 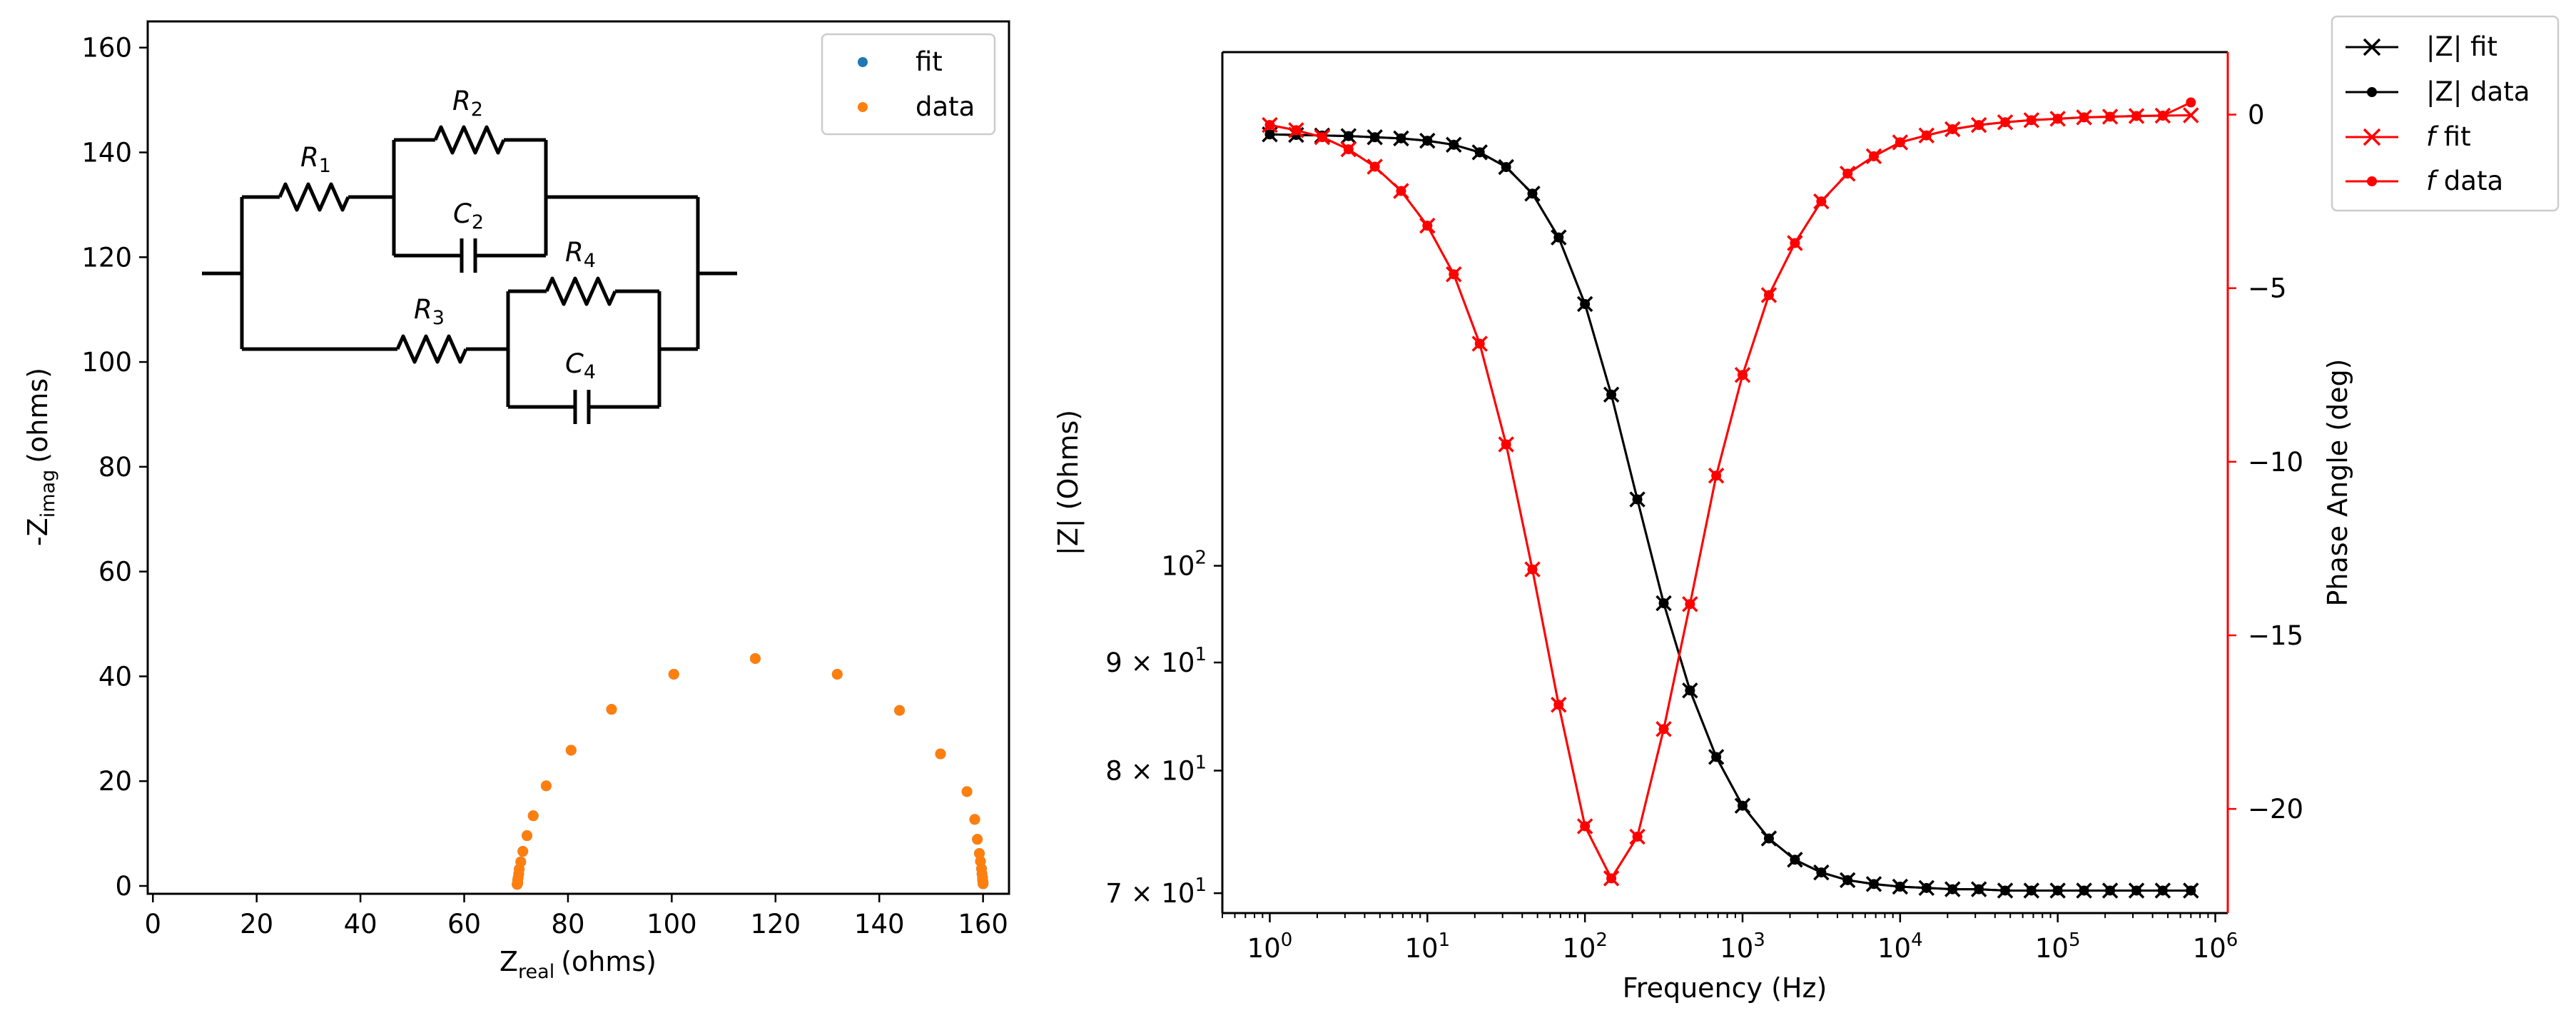 I want to click on bode-legend-box, so click(x=2445, y=113).